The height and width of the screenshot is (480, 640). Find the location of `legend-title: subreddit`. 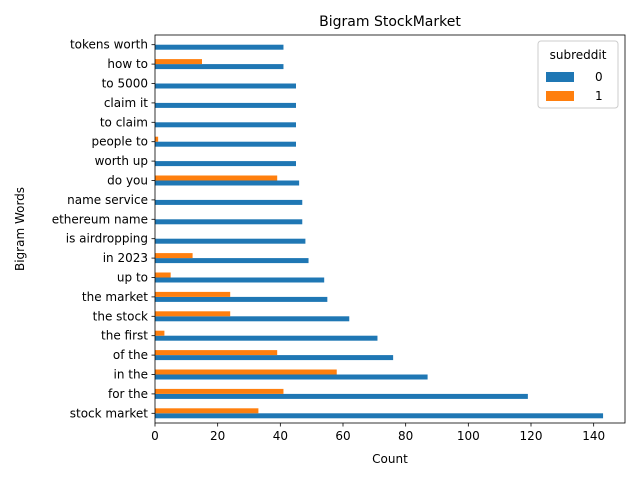

legend-title: subreddit is located at coordinates (578, 55).